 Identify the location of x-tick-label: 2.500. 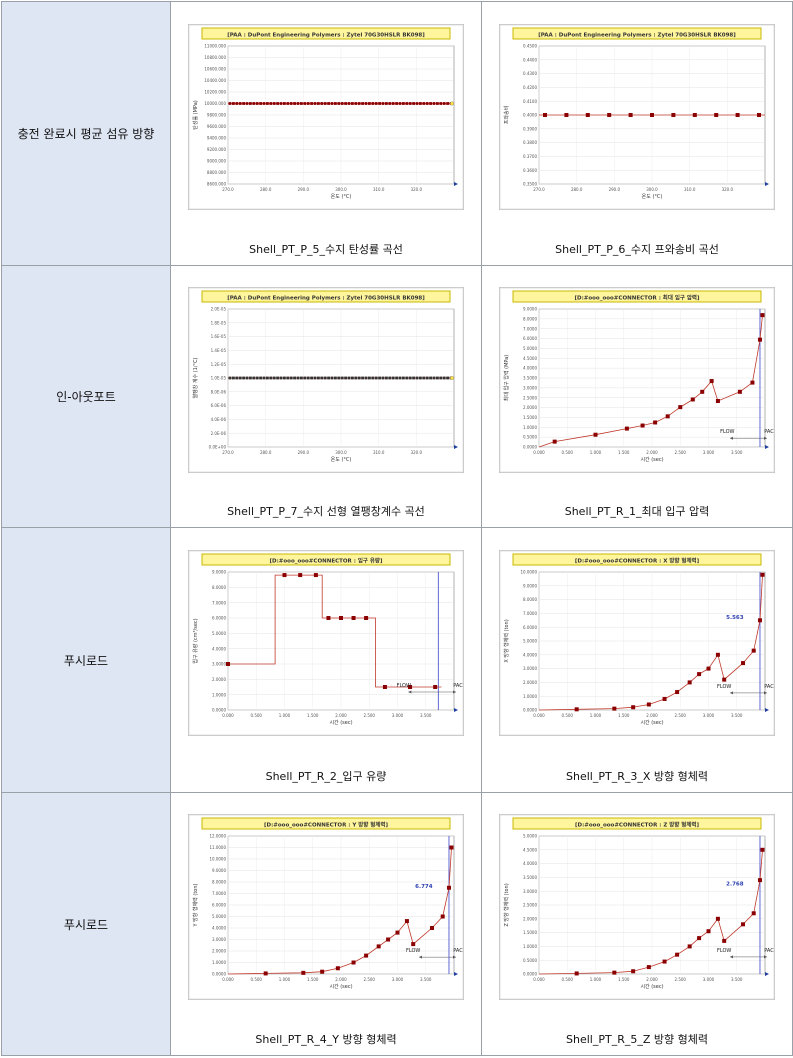
(681, 452).